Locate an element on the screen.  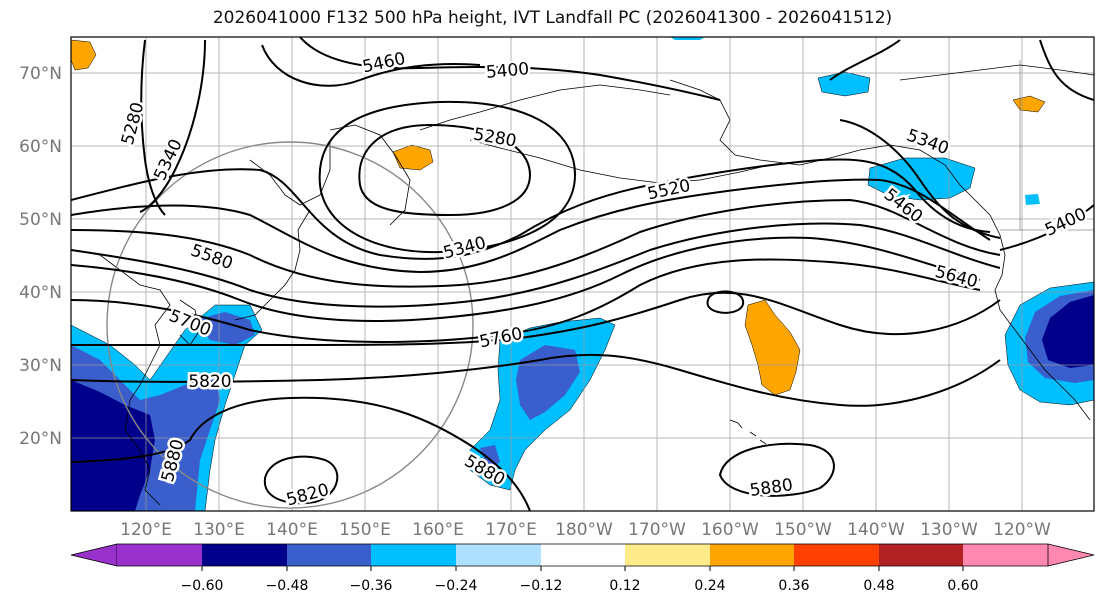
lon-label: 170°W is located at coordinates (657, 530).